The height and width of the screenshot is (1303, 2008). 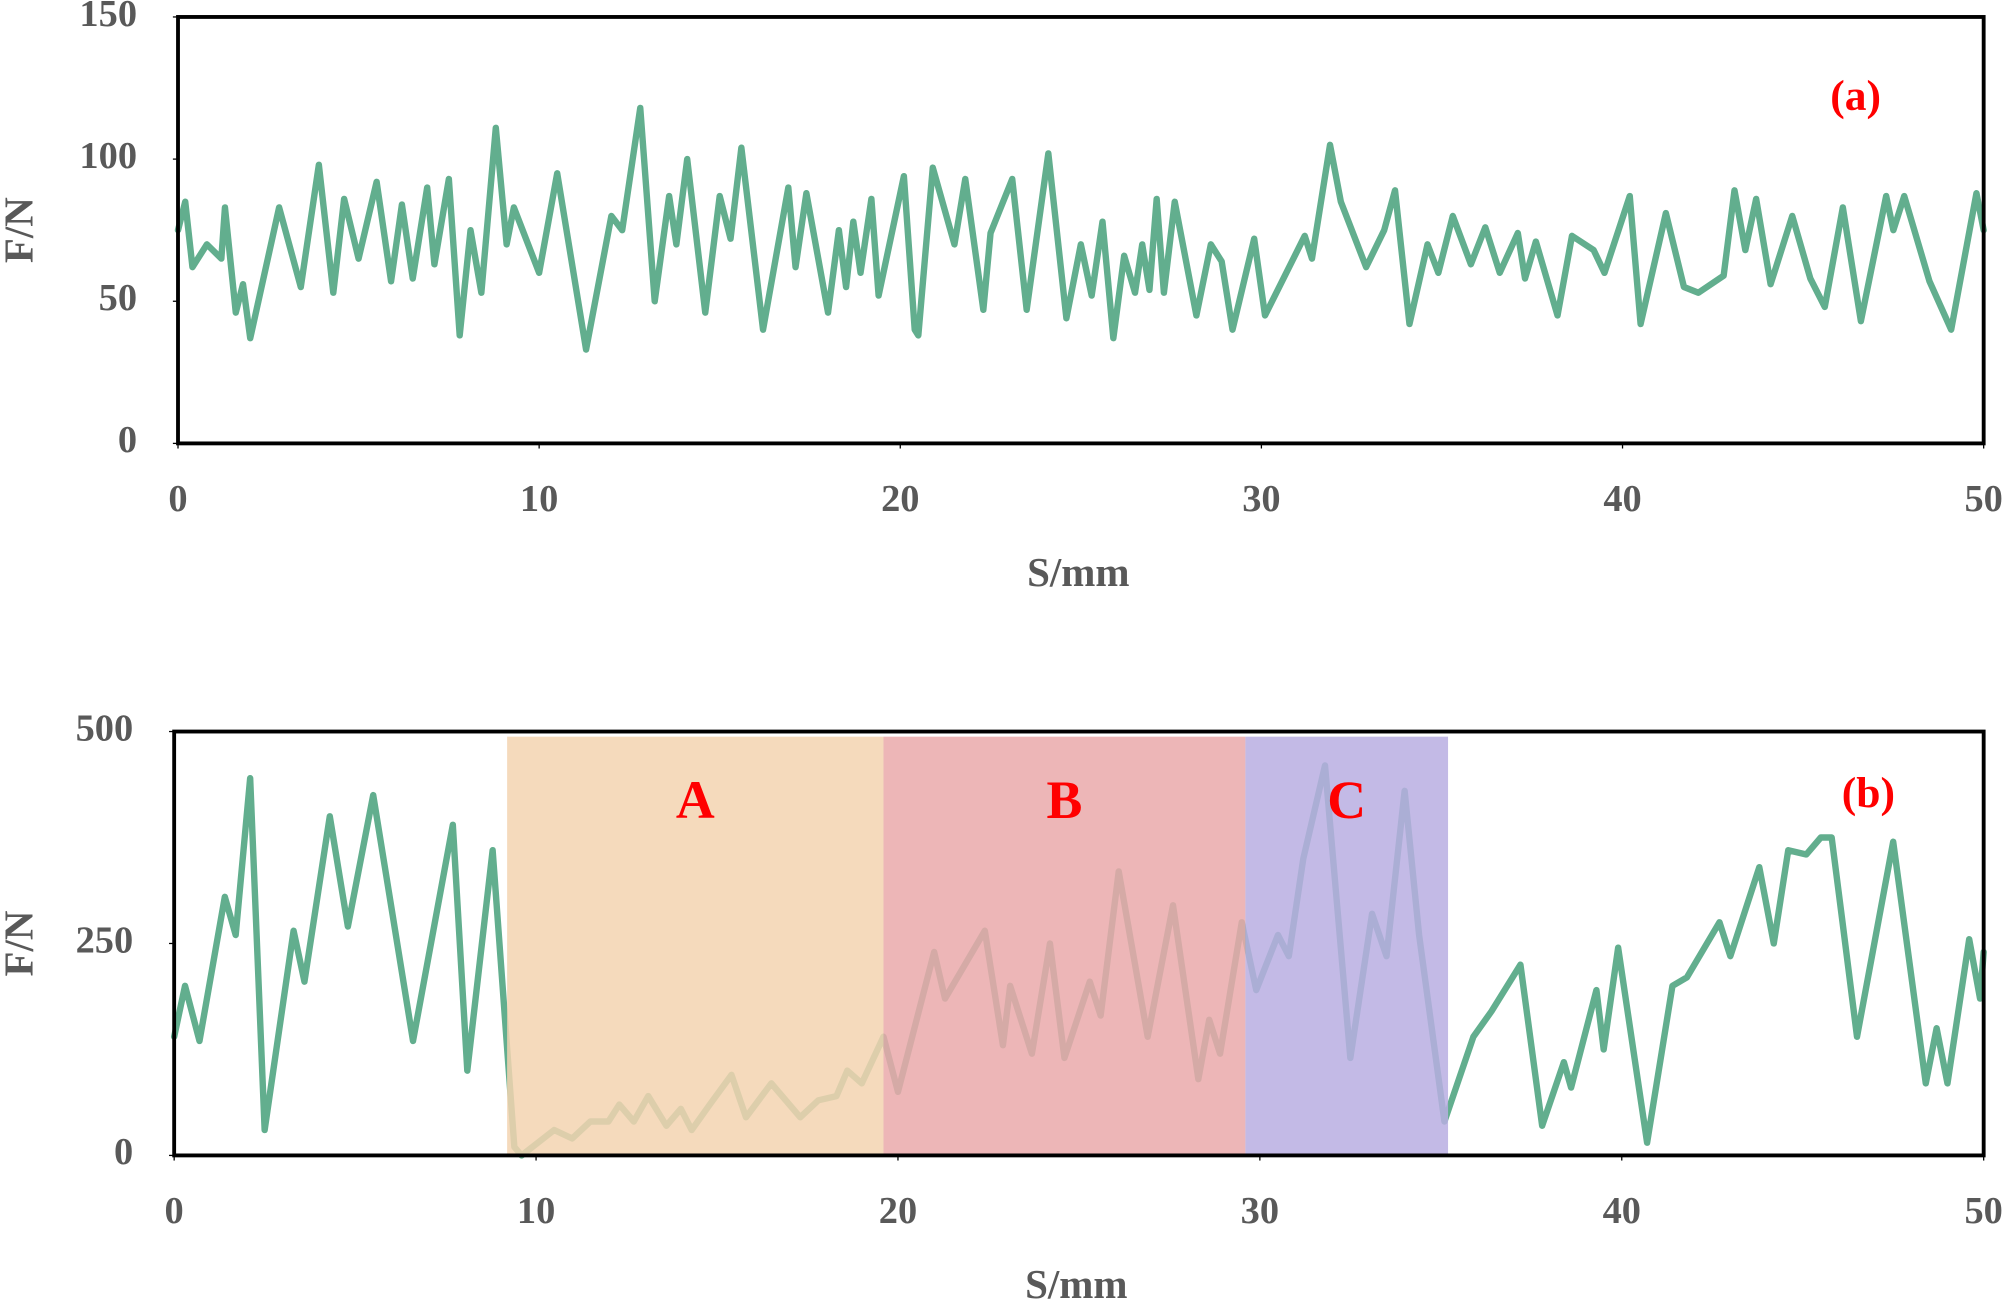 I want to click on y-tick-label: 50, so click(x=118, y=298).